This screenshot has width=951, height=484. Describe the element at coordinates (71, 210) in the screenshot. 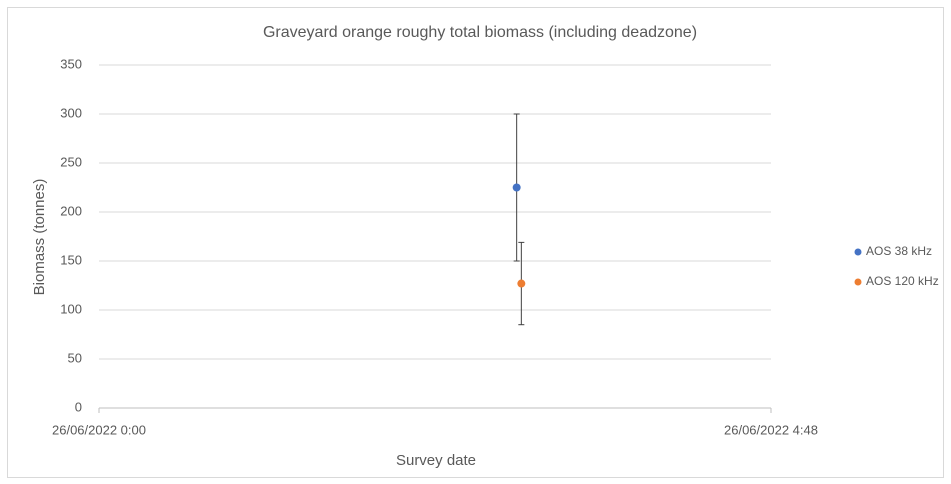

I see `y-tick-label: 200` at that location.